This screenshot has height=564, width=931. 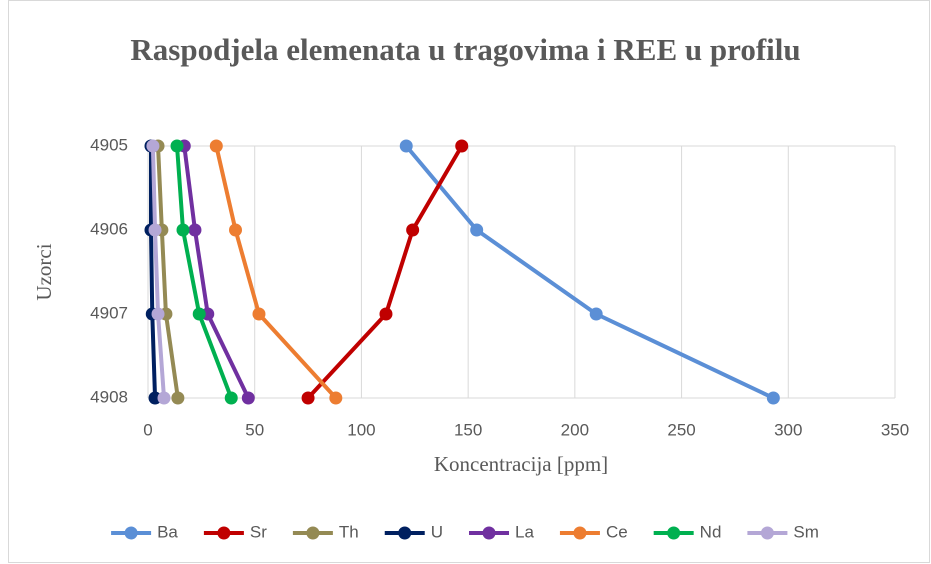 What do you see at coordinates (806, 531) in the screenshot?
I see `legend-label: Sm` at bounding box center [806, 531].